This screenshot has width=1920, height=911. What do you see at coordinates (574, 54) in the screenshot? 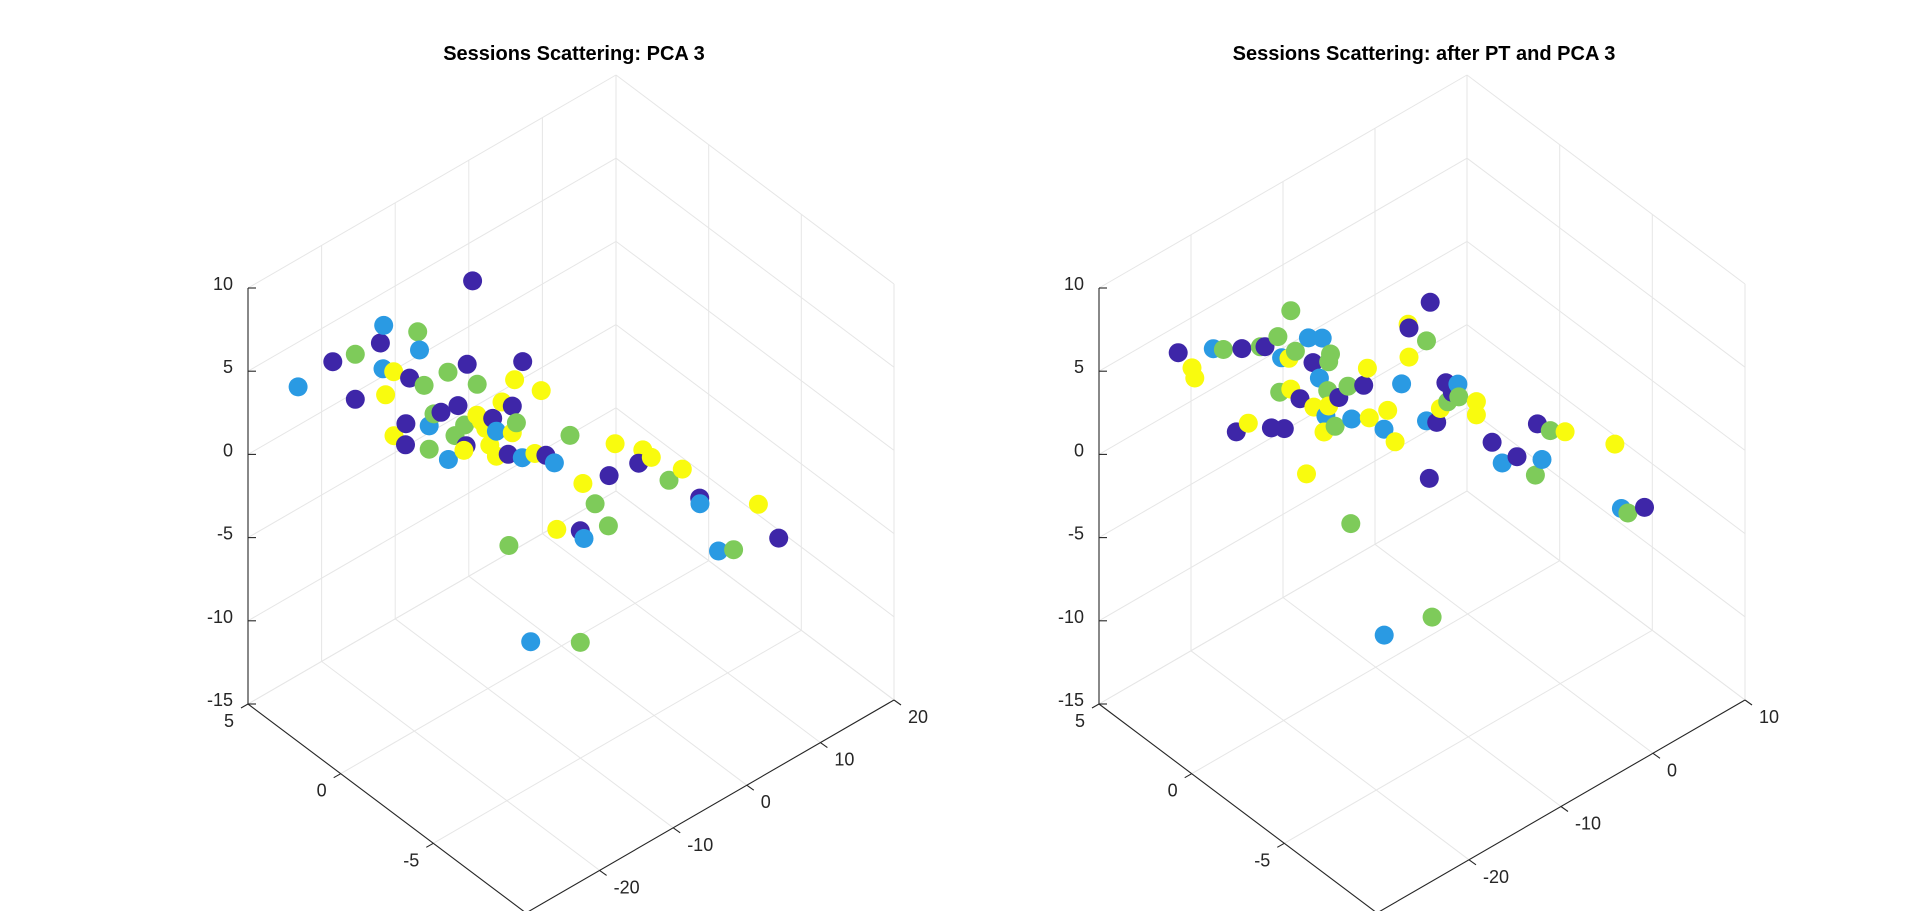
I see `chart-title: Sessions Scattering: PCA 3` at bounding box center [574, 54].